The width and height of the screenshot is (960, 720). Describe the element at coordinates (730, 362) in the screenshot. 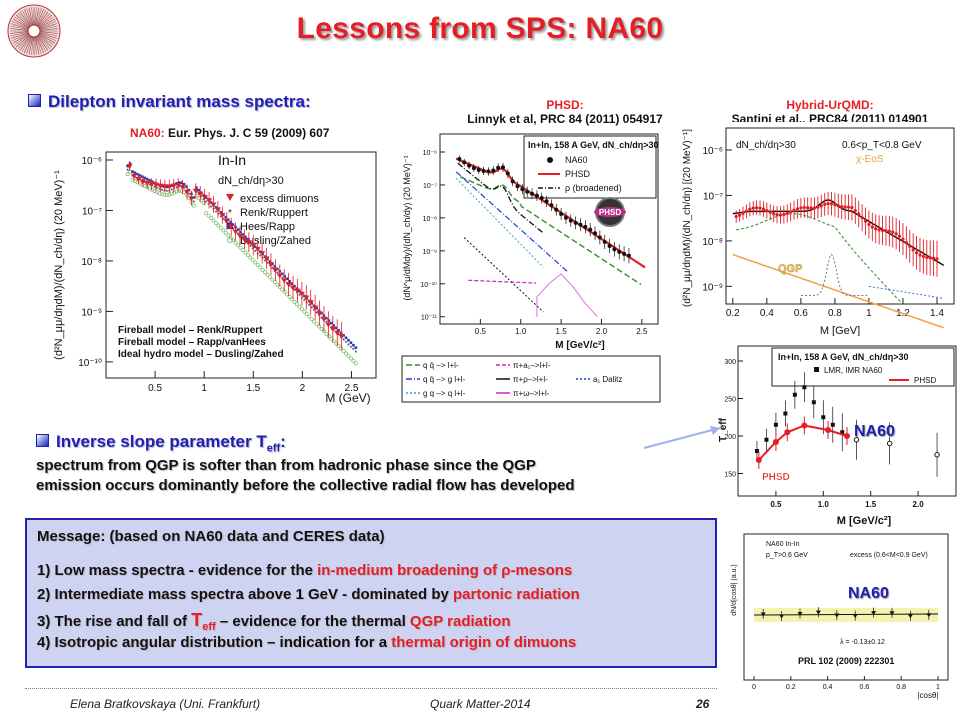

I see `y-tick-label: 300` at that location.